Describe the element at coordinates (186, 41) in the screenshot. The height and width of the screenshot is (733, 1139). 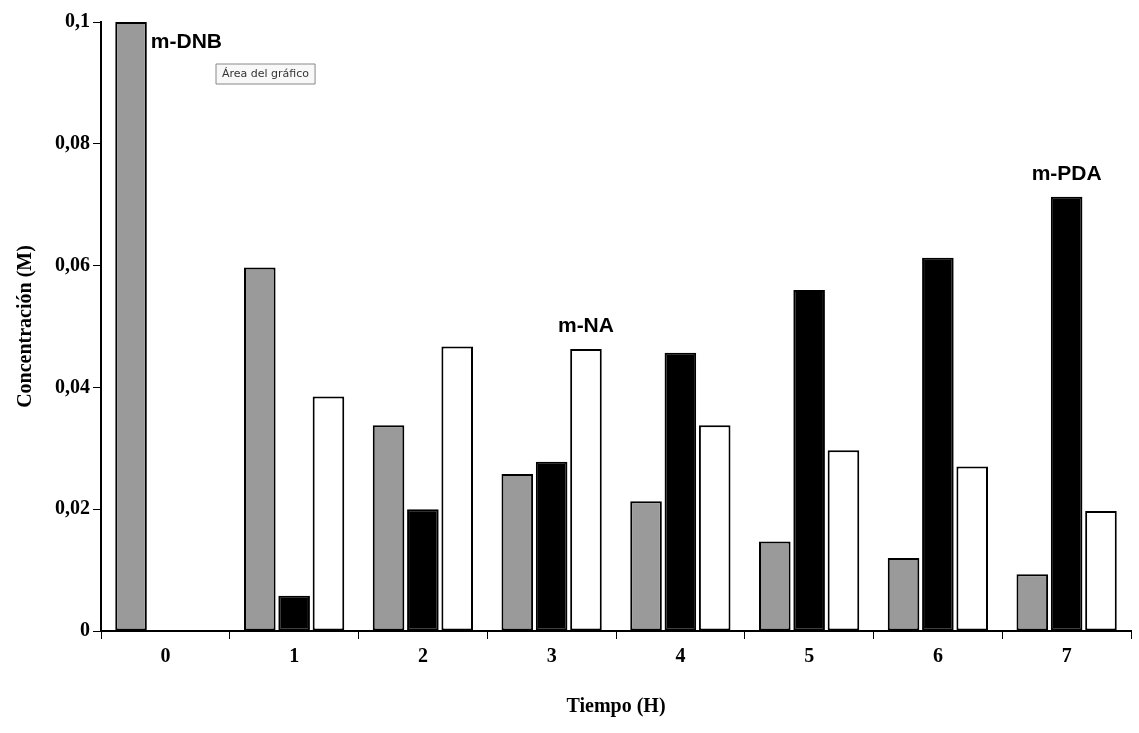
I see `series-label: m-DNB` at that location.